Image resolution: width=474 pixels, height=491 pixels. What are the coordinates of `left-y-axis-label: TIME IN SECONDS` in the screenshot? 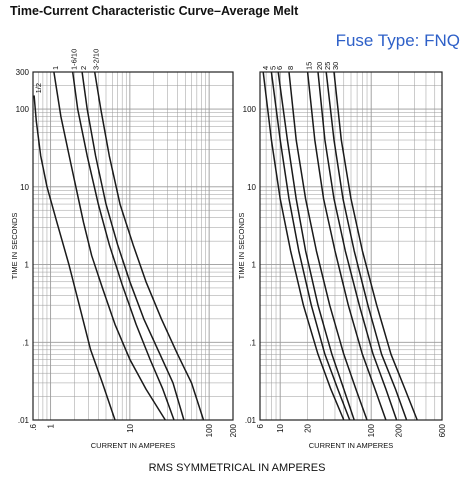 It's located at (14, 246).